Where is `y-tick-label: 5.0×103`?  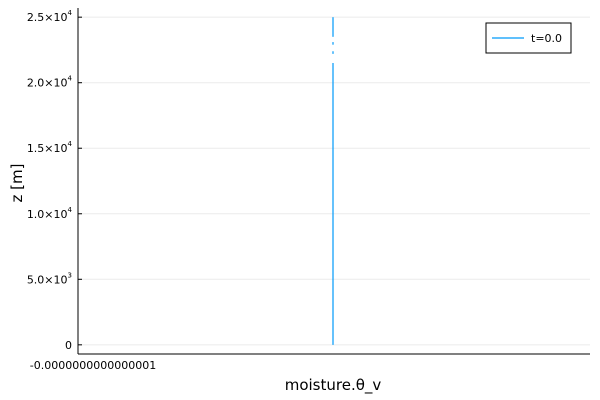 y-tick-label: 5.0×103 is located at coordinates (49, 278).